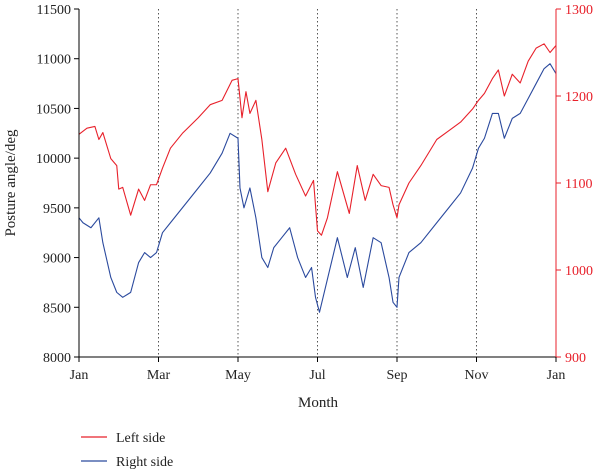 The height and width of the screenshot is (471, 600). I want to click on legend-label-left-side: Left side, so click(140, 438).